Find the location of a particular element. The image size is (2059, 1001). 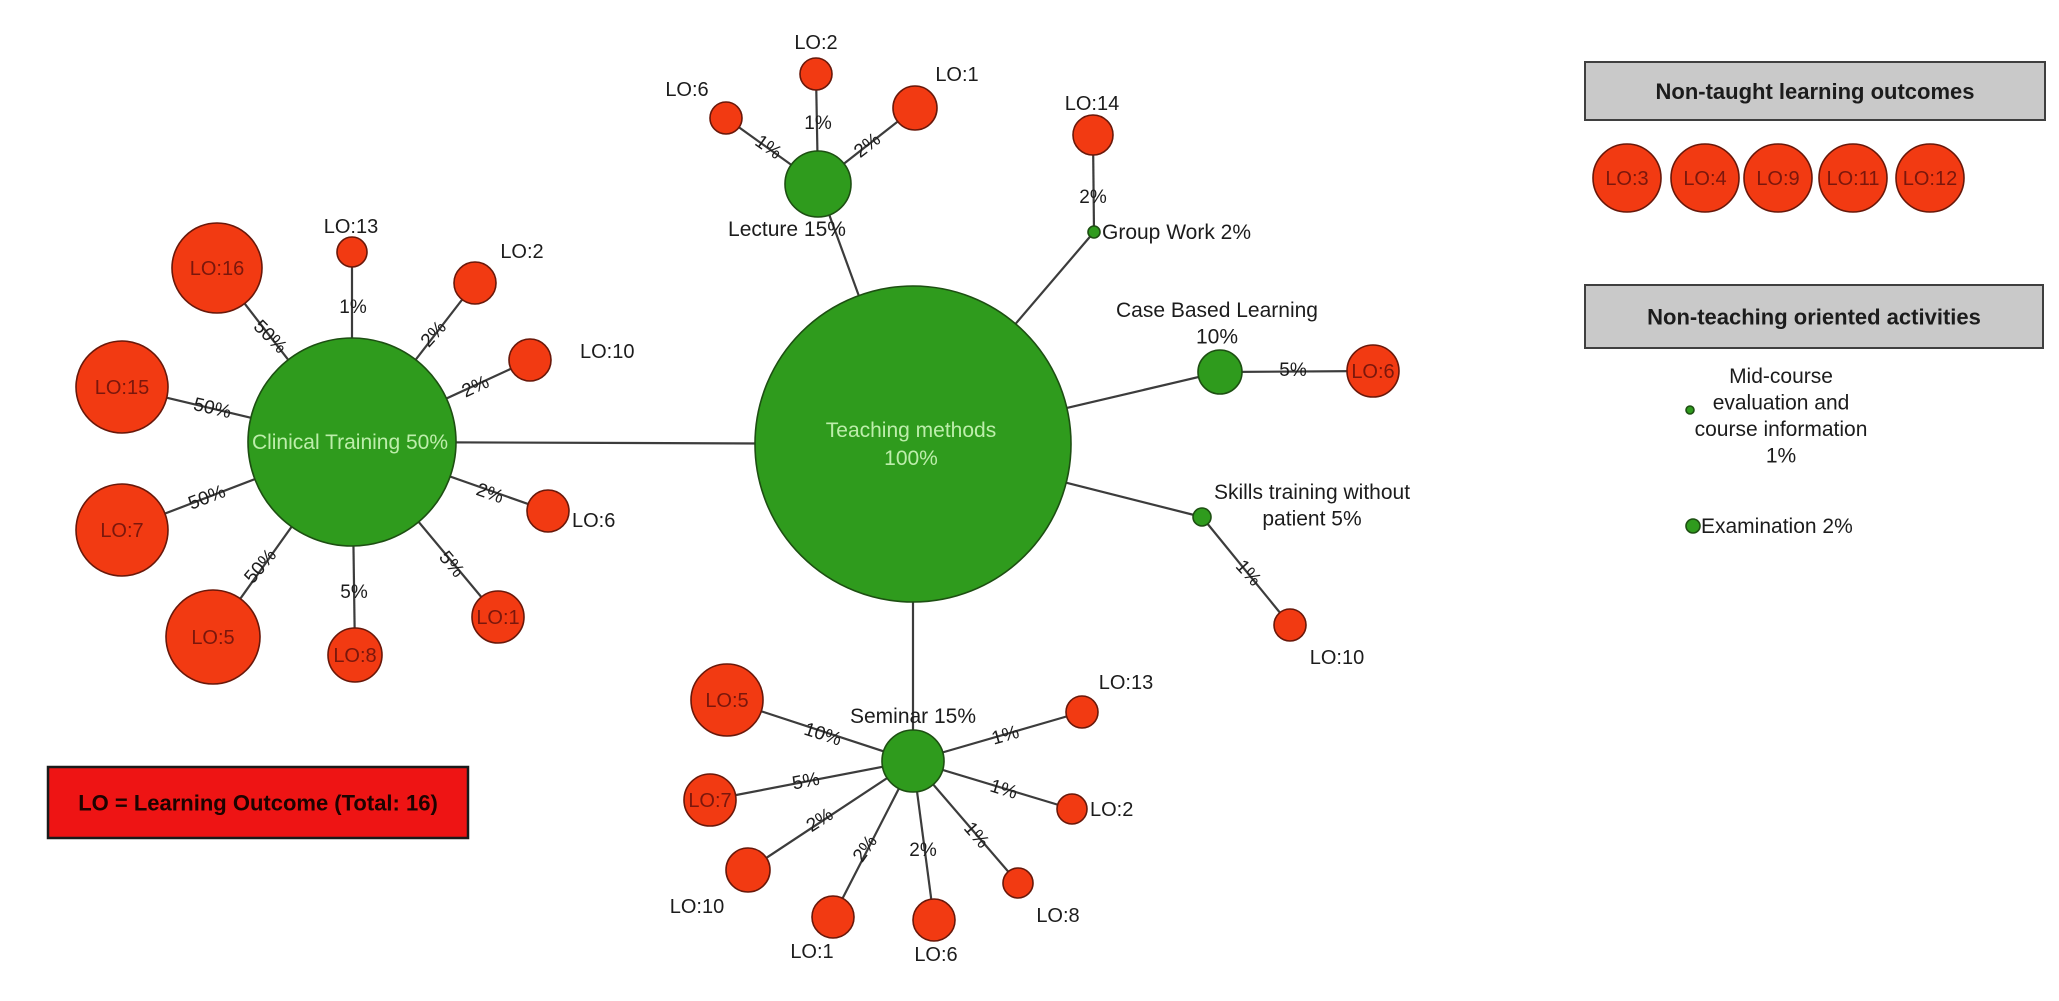

node-lec-lo2 is located at coordinates (816, 74).